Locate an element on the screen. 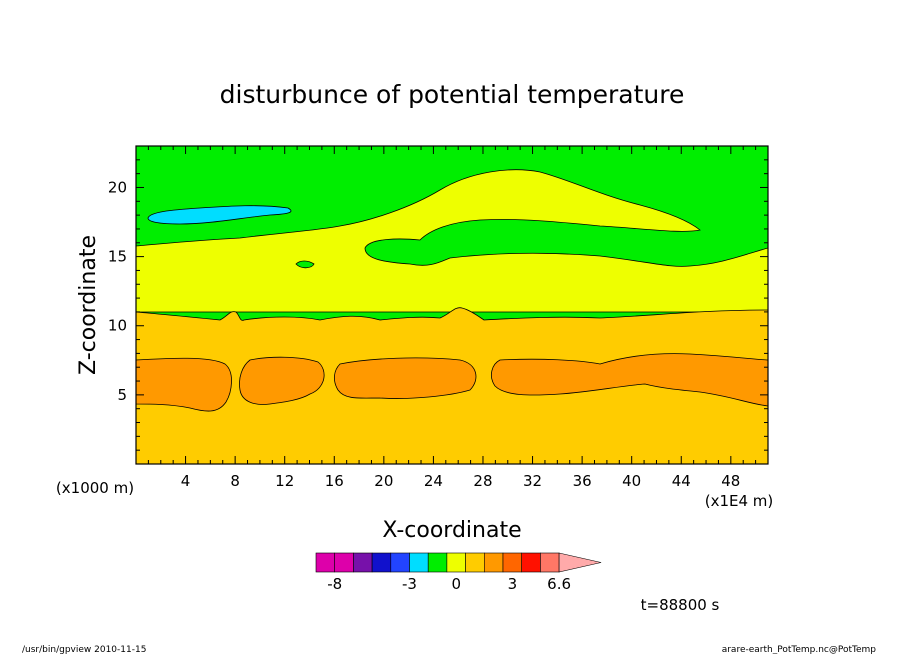  x-unit-right: (x1E4 m) is located at coordinates (739, 501).